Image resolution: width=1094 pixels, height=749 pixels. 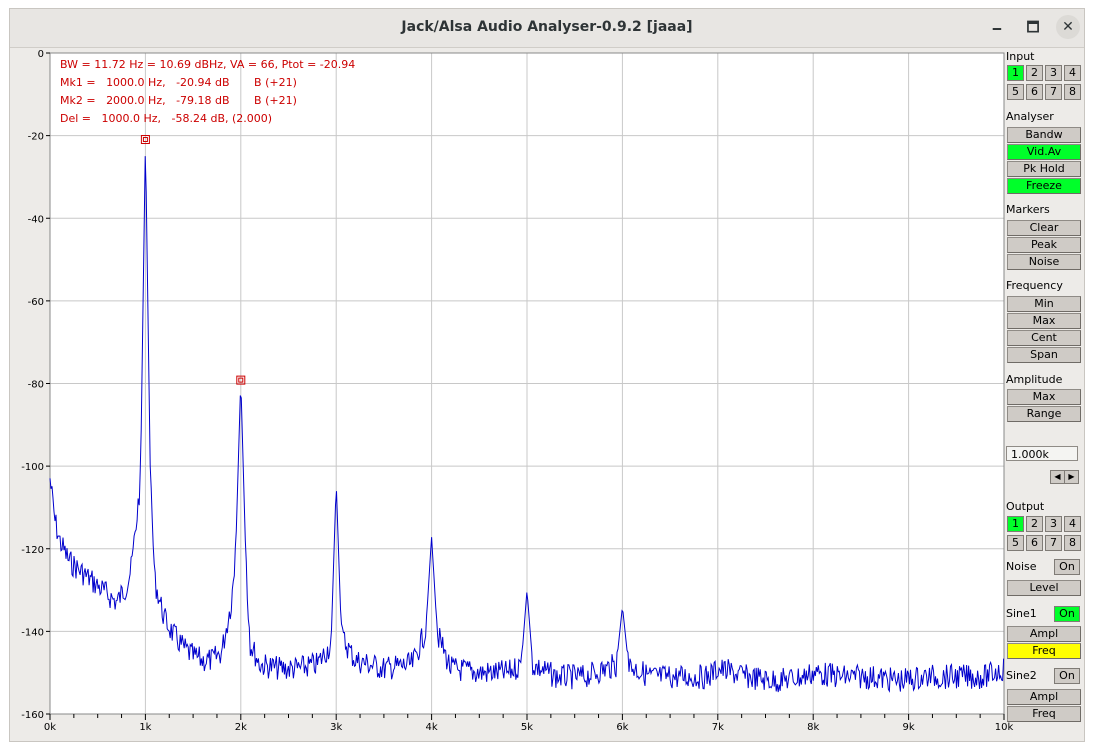 What do you see at coordinates (1057, 477) in the screenshot?
I see `arrow-left-icon: ◀` at bounding box center [1057, 477].